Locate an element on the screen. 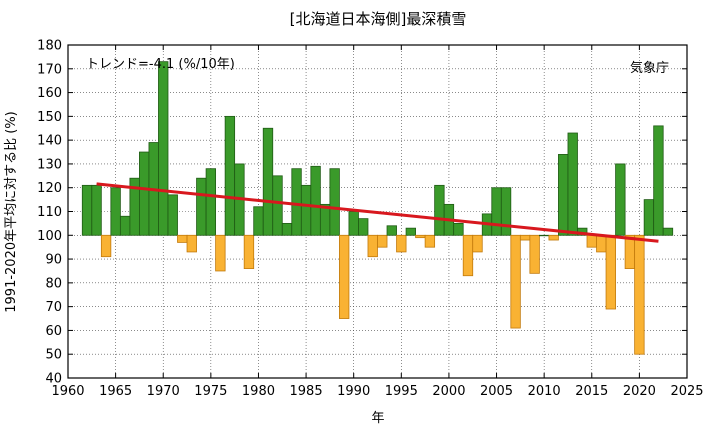 This screenshot has height=430, width=720. x-tick-label: 2010 is located at coordinates (544, 391).